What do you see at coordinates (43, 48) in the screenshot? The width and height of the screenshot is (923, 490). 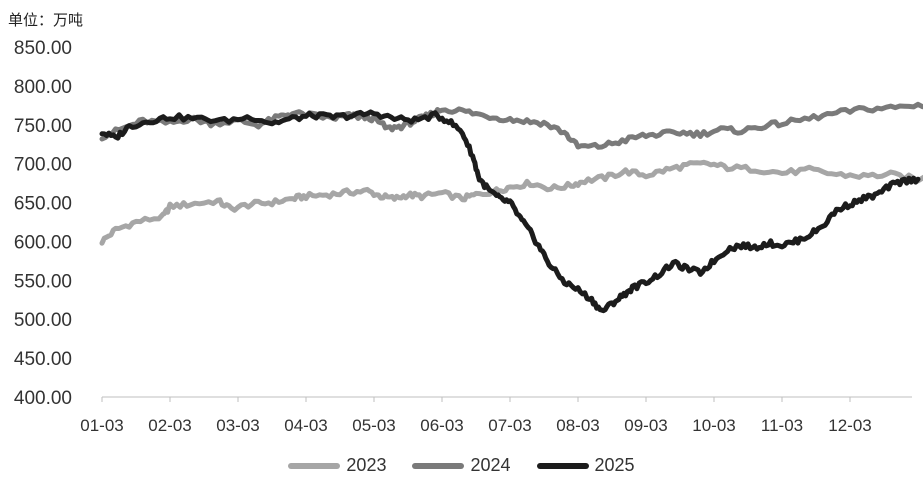 I see `y-tick-label: 850.00` at bounding box center [43, 48].